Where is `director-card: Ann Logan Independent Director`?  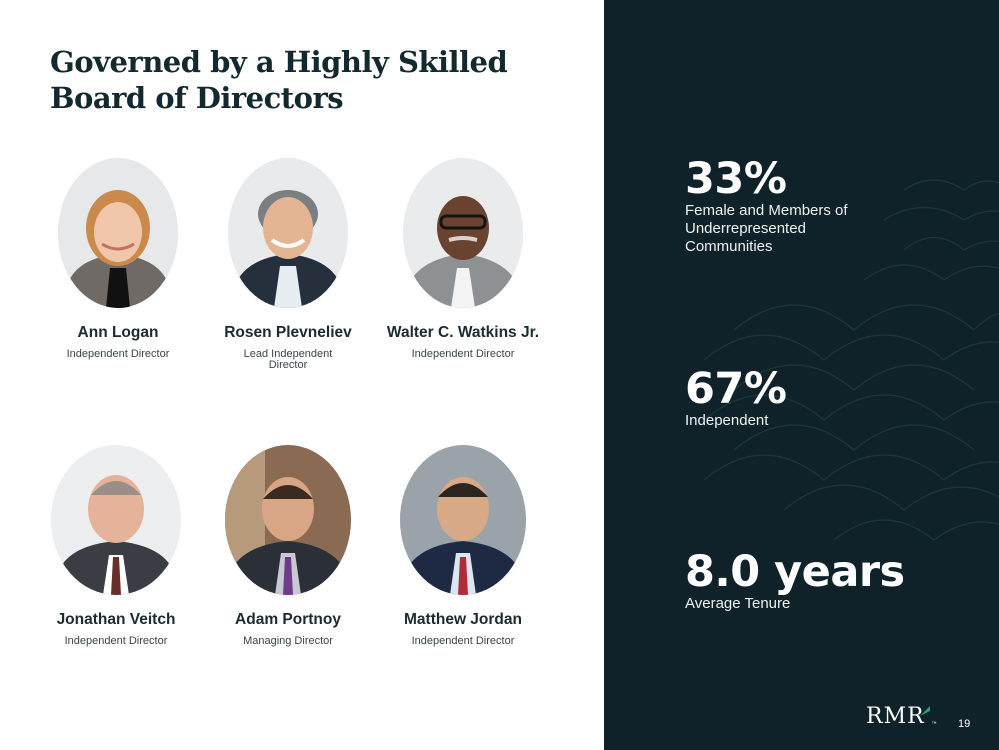
director-card: Ann Logan Independent Director is located at coordinates (118, 259).